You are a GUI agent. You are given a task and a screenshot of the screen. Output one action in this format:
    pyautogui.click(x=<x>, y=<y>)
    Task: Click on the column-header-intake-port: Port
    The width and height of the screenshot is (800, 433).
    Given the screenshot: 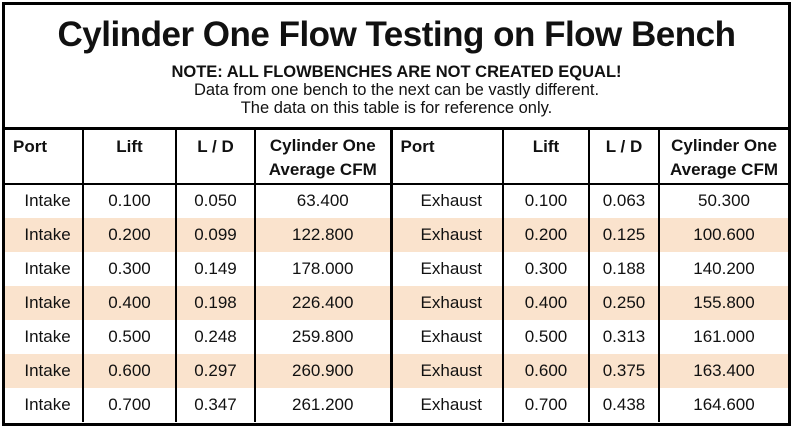 What is the action you would take?
    pyautogui.click(x=44, y=156)
    